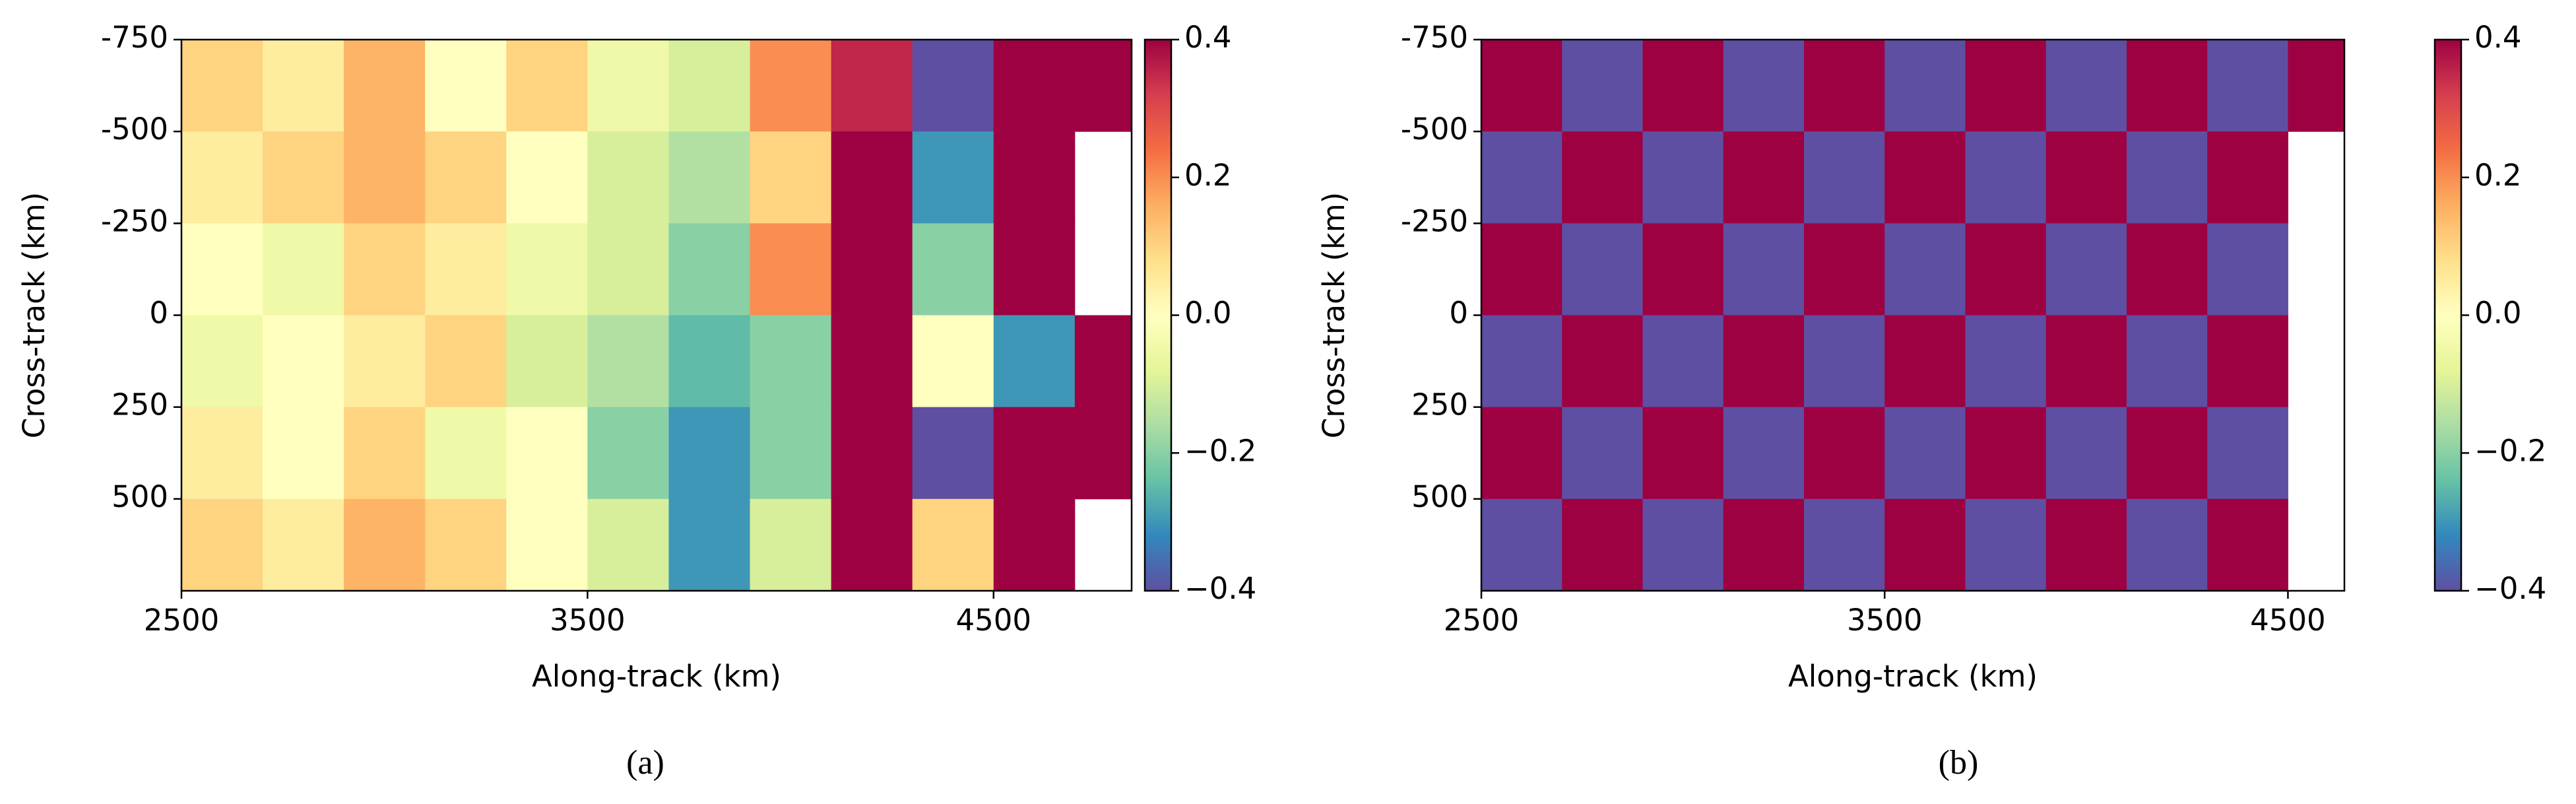 Image resolution: width=2576 pixels, height=804 pixels. I want to click on y-tick-label: -500, so click(1434, 129).